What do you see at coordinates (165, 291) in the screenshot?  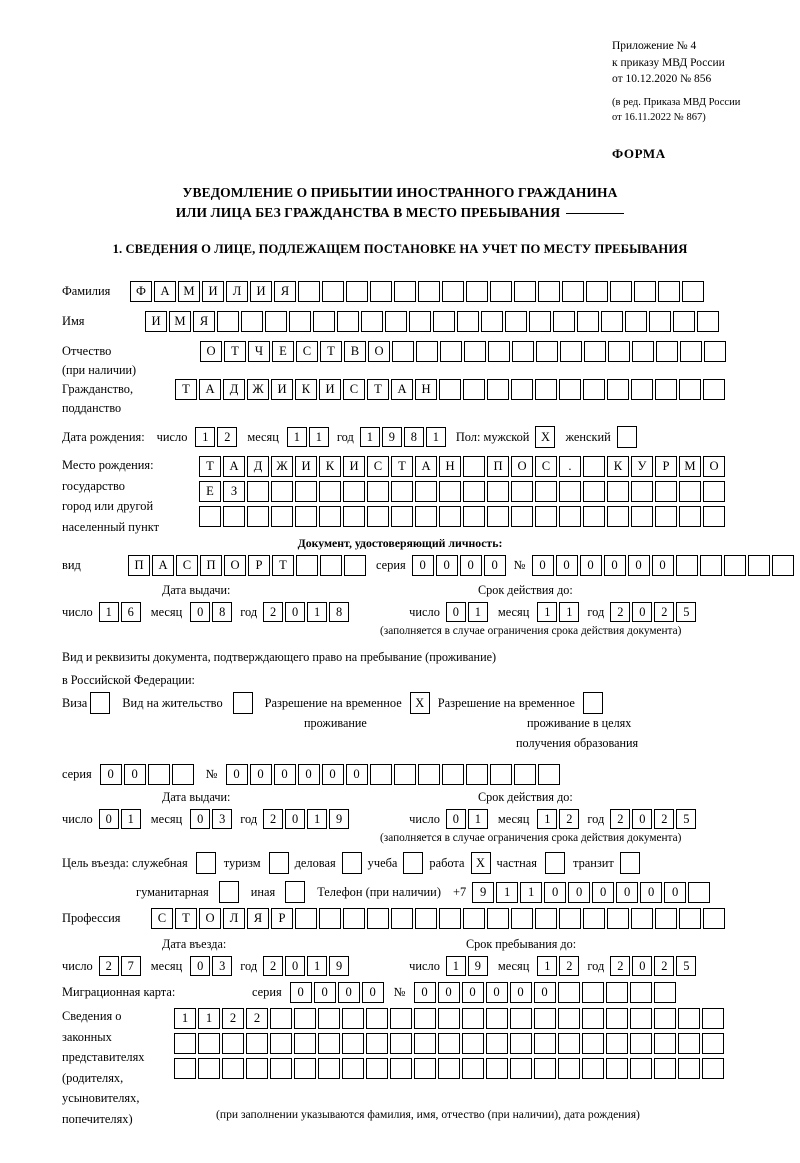 I see `char-cell: А` at bounding box center [165, 291].